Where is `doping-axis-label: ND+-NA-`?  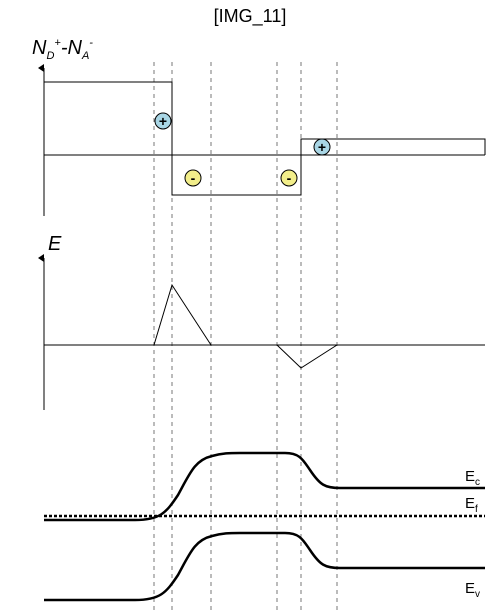 doping-axis-label: ND+-NA- is located at coordinates (62, 49).